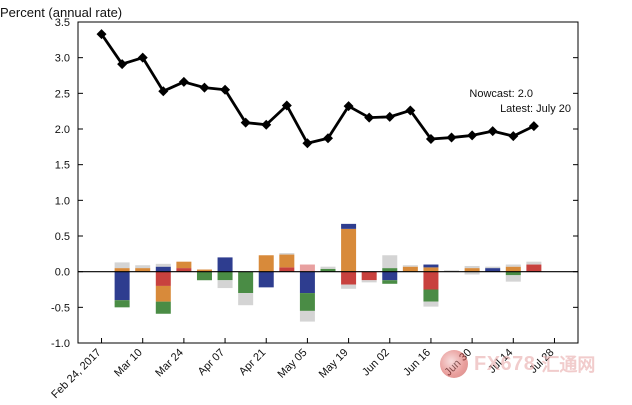 This screenshot has height=405, width=632. What do you see at coordinates (62, 130) in the screenshot?
I see `y-tick-label: 2.0` at bounding box center [62, 130].